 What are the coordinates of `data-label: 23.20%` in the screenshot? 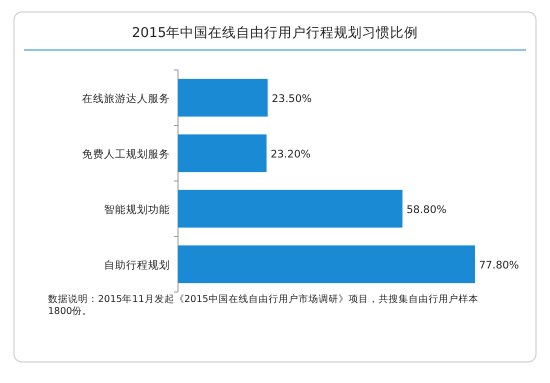 It's located at (290, 154).